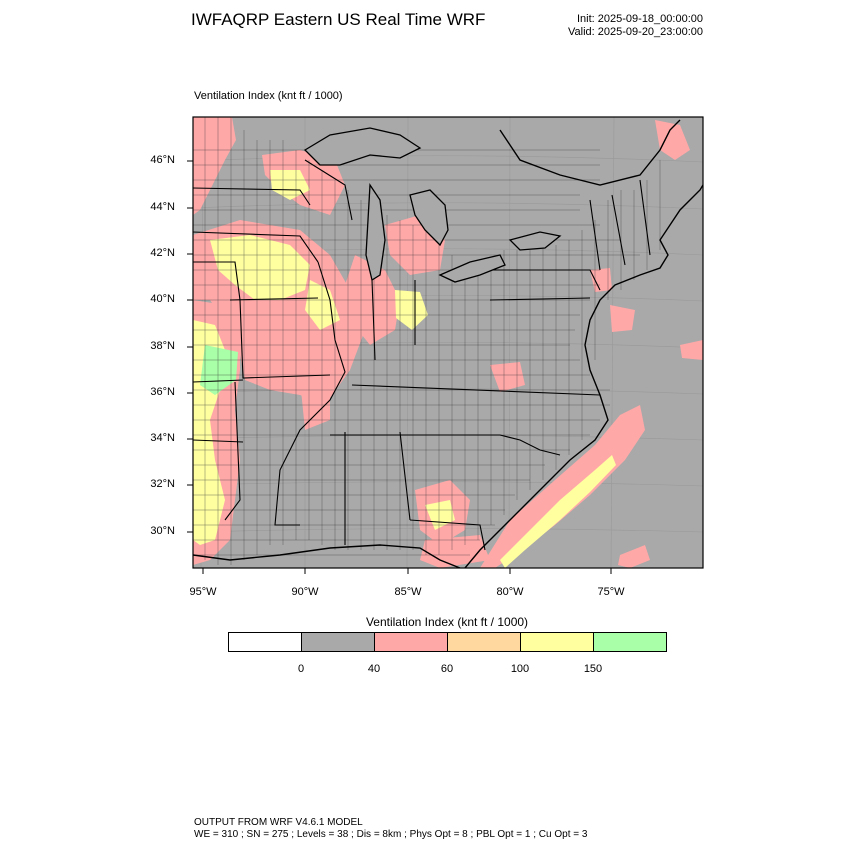 The image size is (850, 850). Describe the element at coordinates (593, 669) in the screenshot. I see `colorbar-label-150: 150` at that location.